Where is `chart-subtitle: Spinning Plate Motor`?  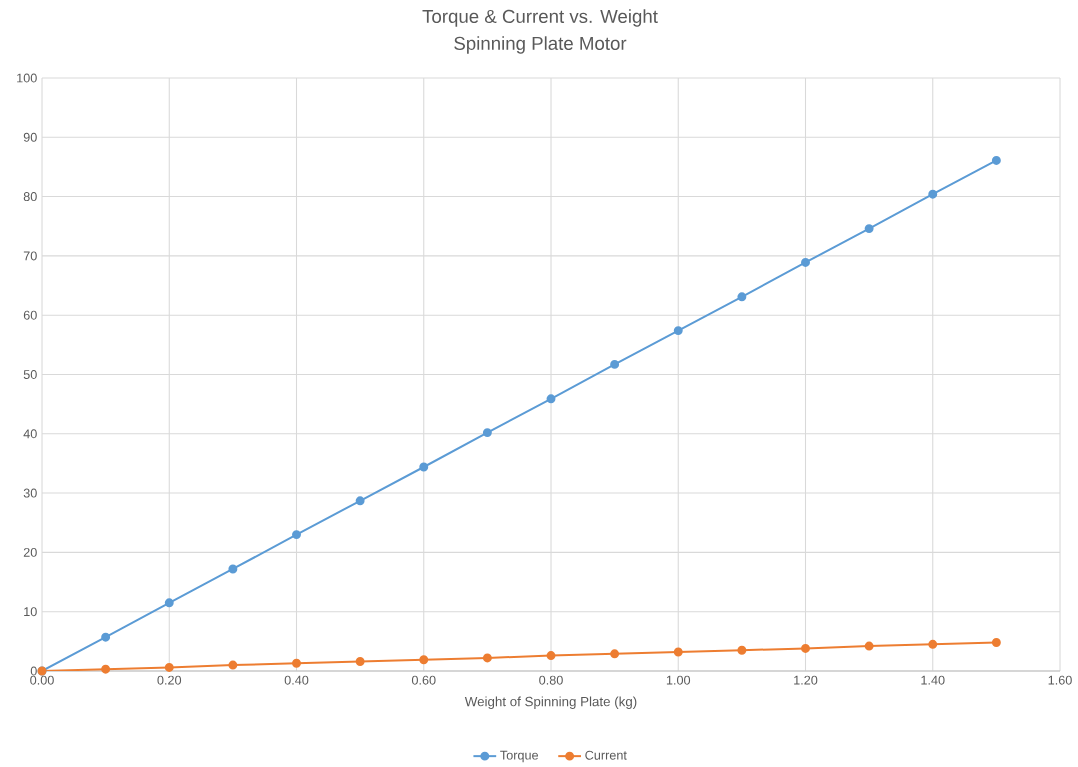 chart-subtitle: Spinning Plate Motor is located at coordinates (540, 45).